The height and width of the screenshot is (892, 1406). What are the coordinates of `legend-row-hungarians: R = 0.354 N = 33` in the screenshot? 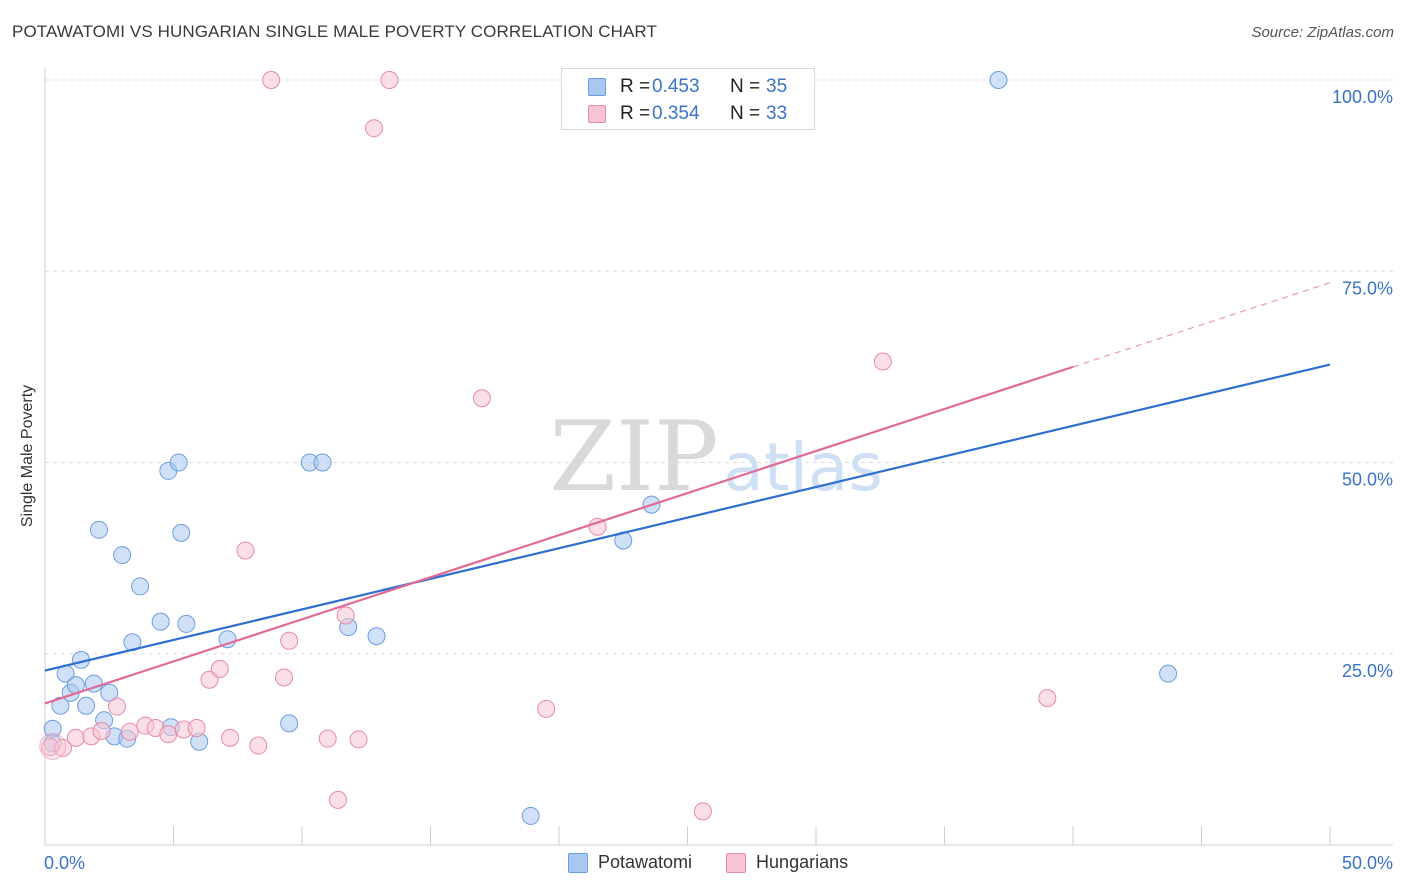 It's located at (687, 114).